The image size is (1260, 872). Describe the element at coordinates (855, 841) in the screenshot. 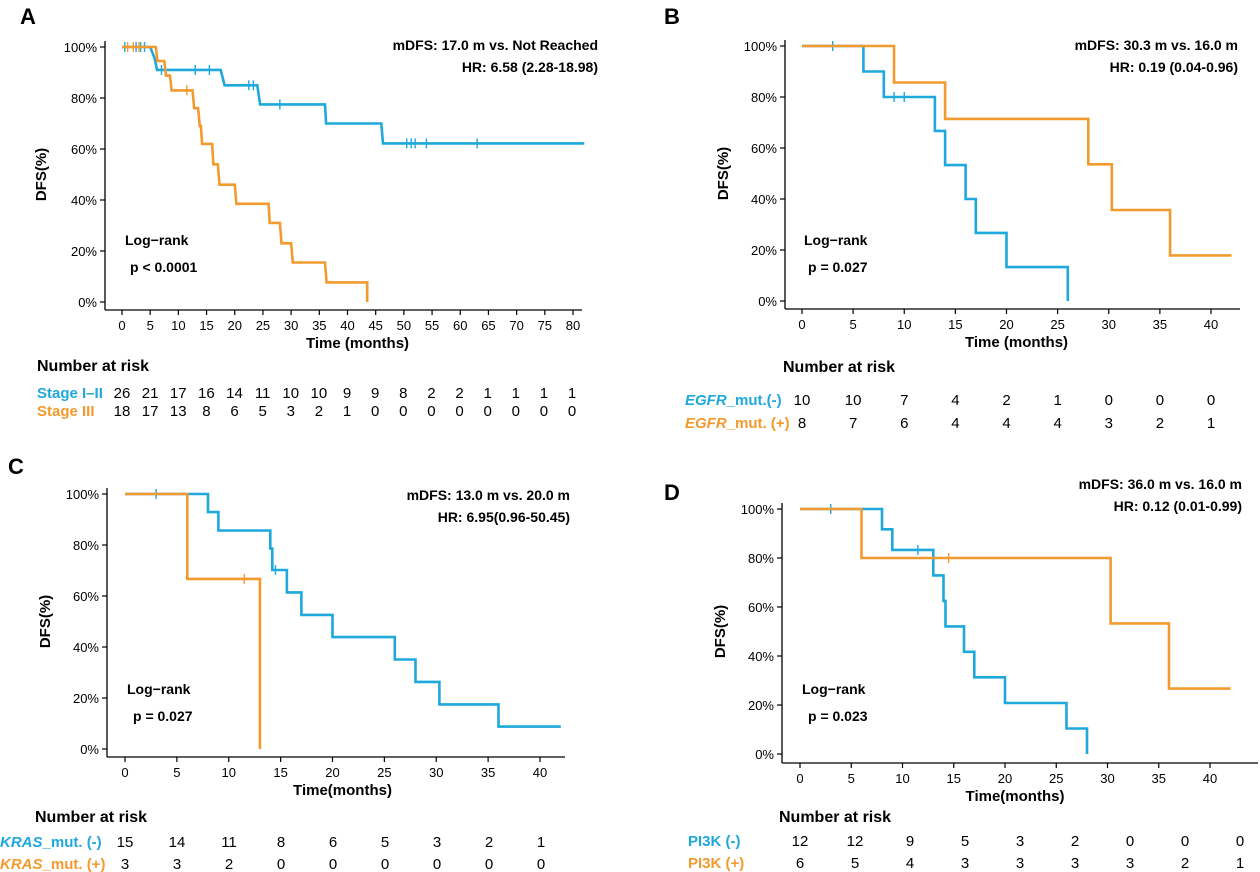

I see `risk-count: 12` at that location.